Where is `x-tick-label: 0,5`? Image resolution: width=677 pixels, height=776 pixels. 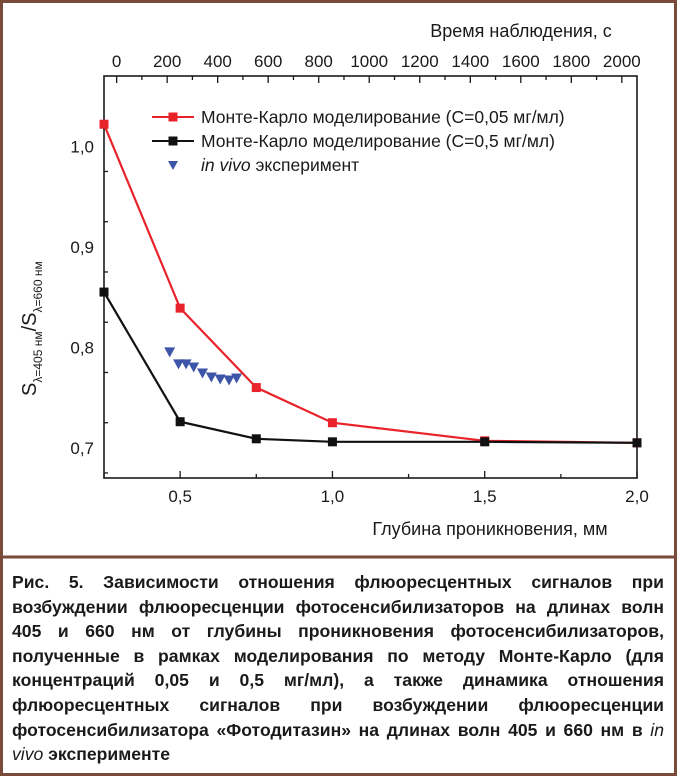
x-tick-label: 0,5 is located at coordinates (180, 496).